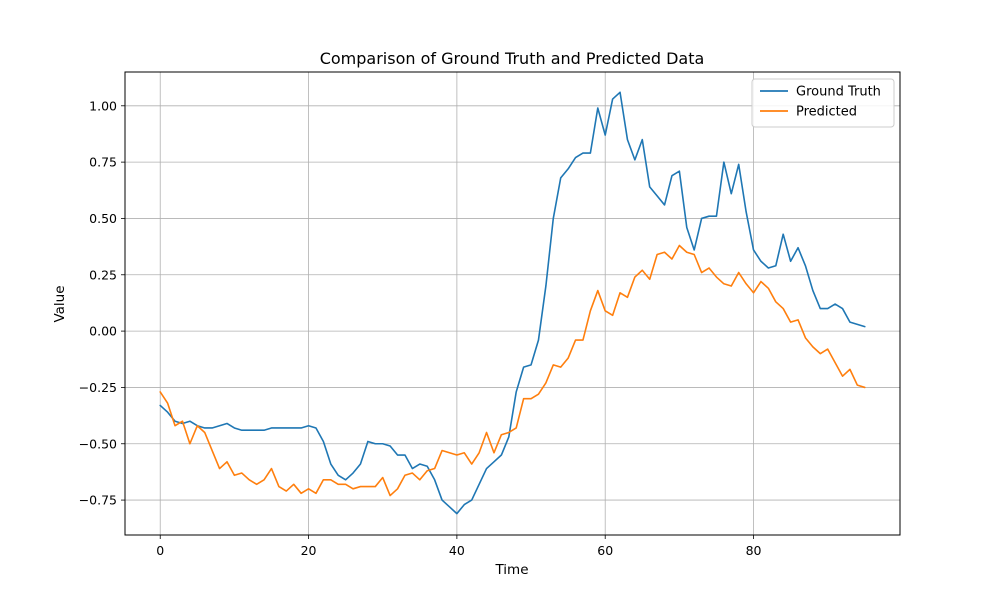 The image size is (1000, 600). Describe the element at coordinates (103, 105) in the screenshot. I see `y-tick-label: 1.00` at that location.